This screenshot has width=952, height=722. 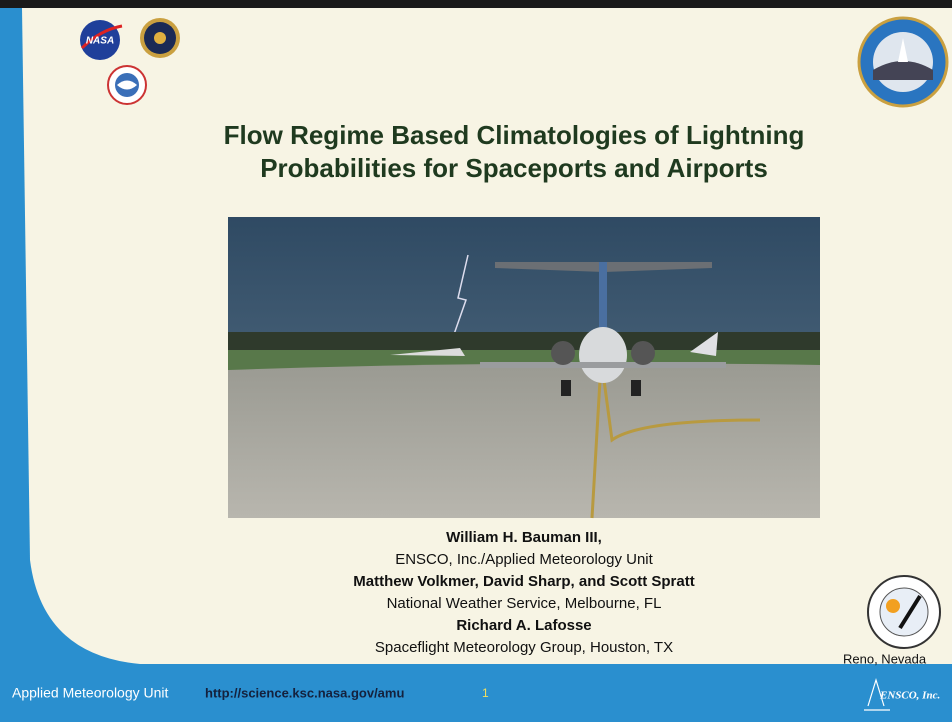 What do you see at coordinates (524, 559) in the screenshot?
I see `author-affiliation: ENSCO, Inc./Applied Meteorology Unit` at bounding box center [524, 559].